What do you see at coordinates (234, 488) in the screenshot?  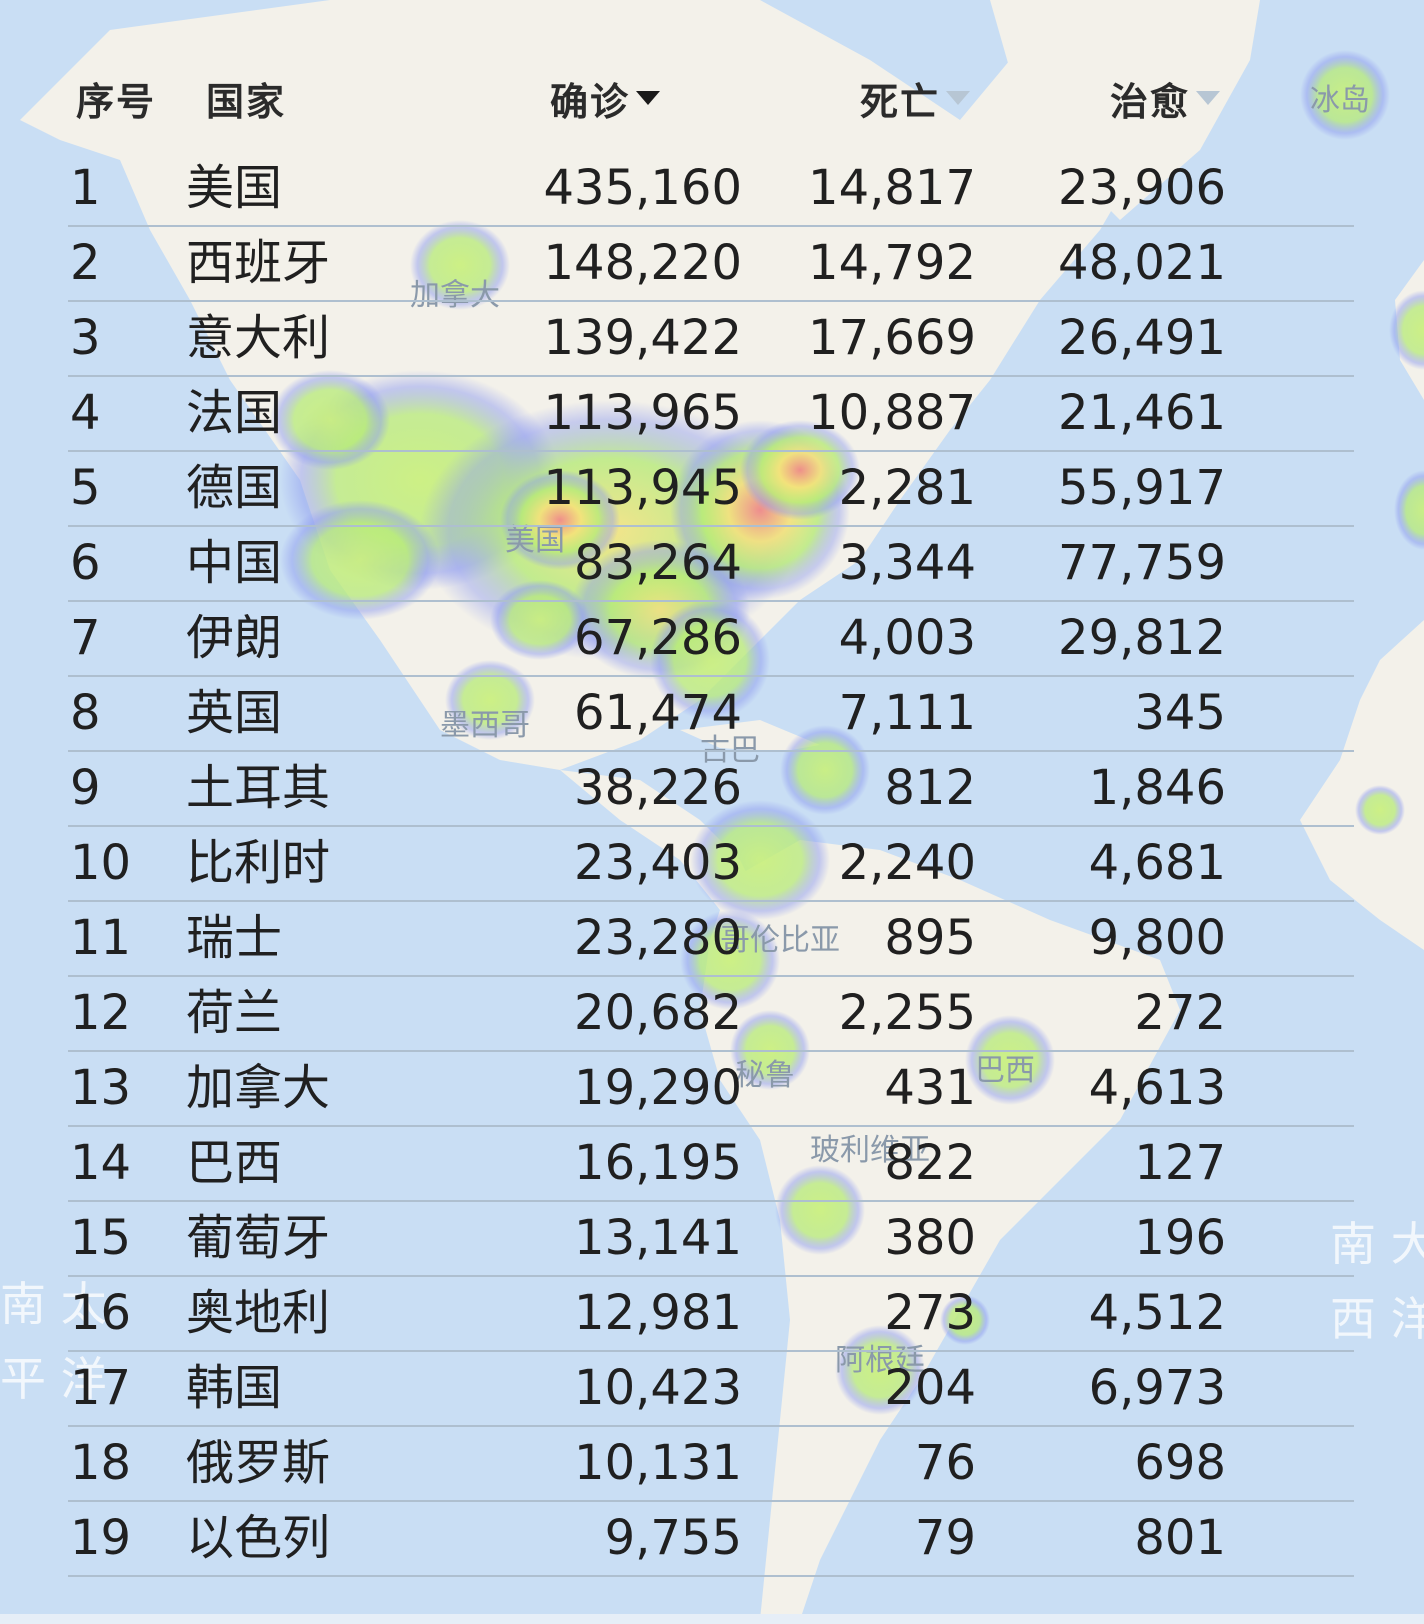 I see `row-country: 德国` at bounding box center [234, 488].